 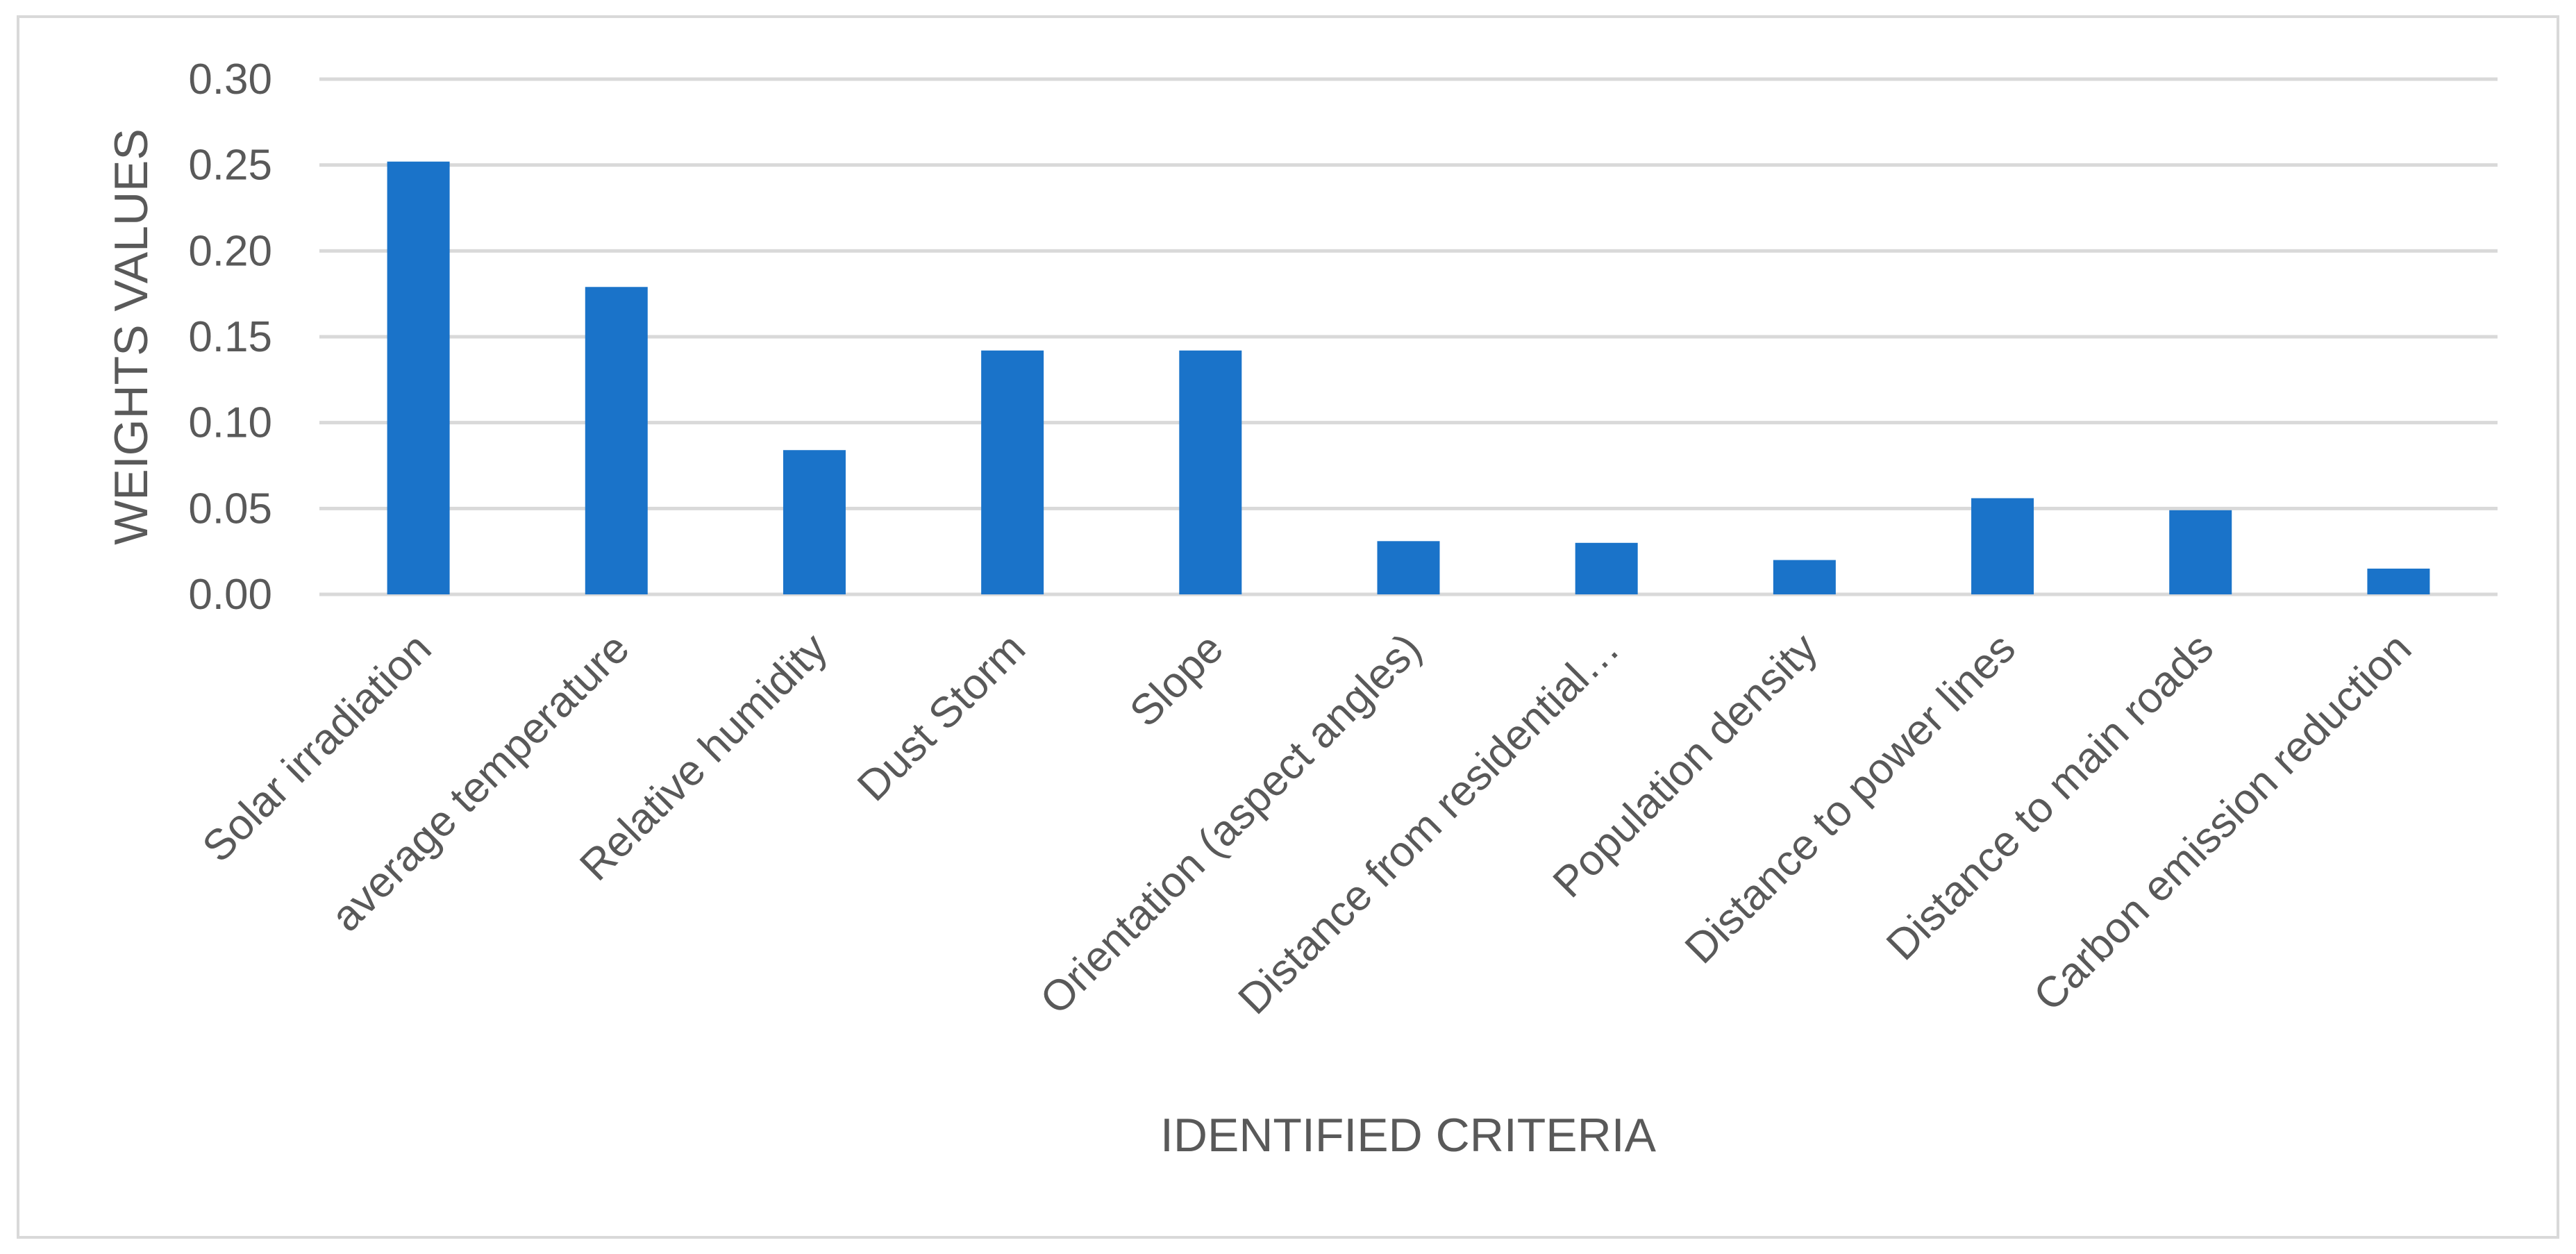 I want to click on x-axis-title: IDENTIFIED CRITERIA, so click(x=1408, y=1135).